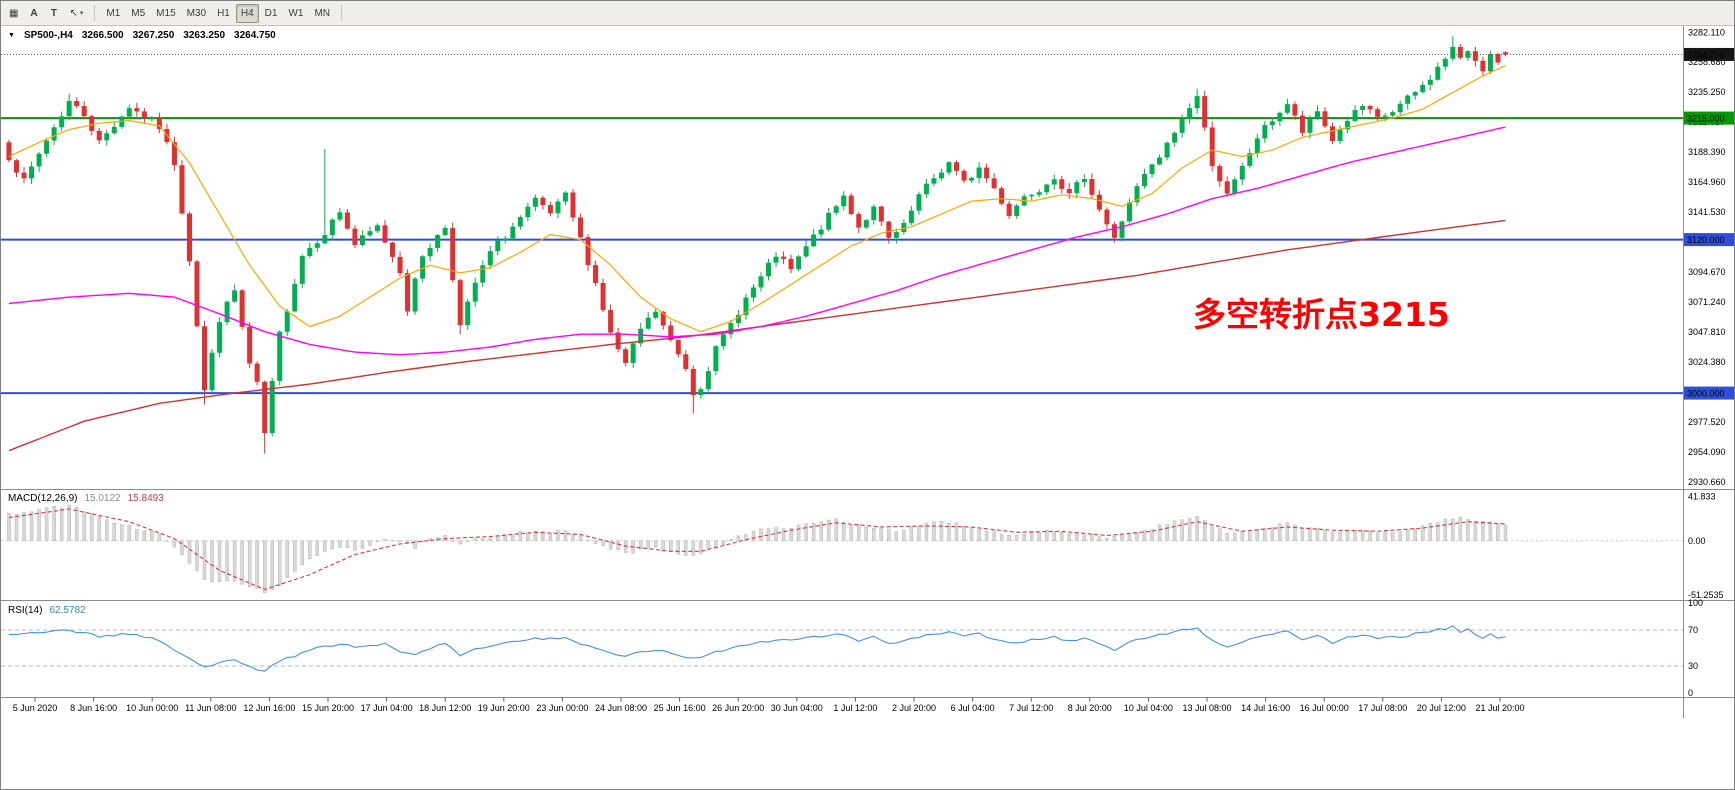 This screenshot has height=790, width=1735. I want to click on price-axis-label: 3164.960, so click(1707, 182).